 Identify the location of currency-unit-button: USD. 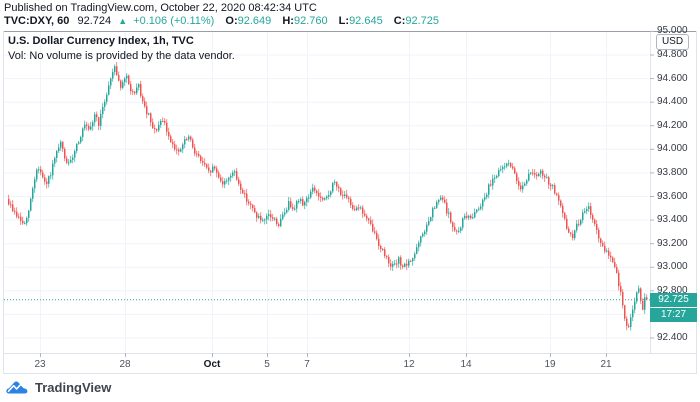
(672, 42).